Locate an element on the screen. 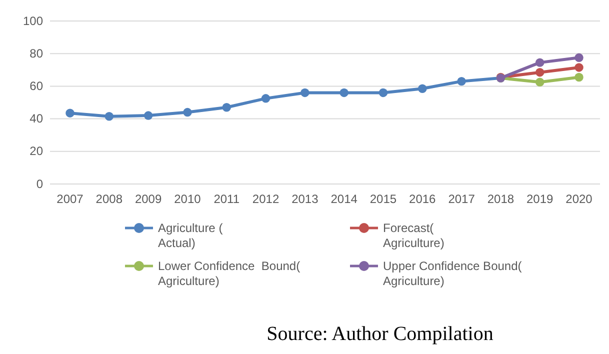 This screenshot has width=609, height=354. y-tick-label: 80 is located at coordinates (37, 53).